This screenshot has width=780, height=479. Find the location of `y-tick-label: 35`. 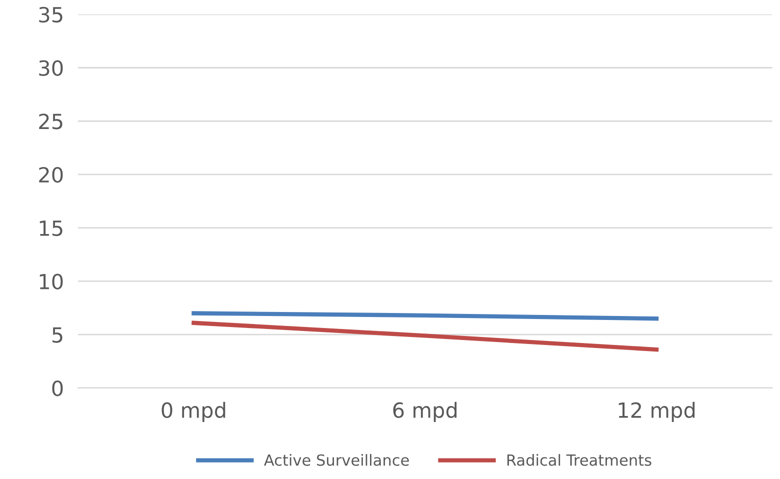

y-tick-label: 35 is located at coordinates (50, 14).